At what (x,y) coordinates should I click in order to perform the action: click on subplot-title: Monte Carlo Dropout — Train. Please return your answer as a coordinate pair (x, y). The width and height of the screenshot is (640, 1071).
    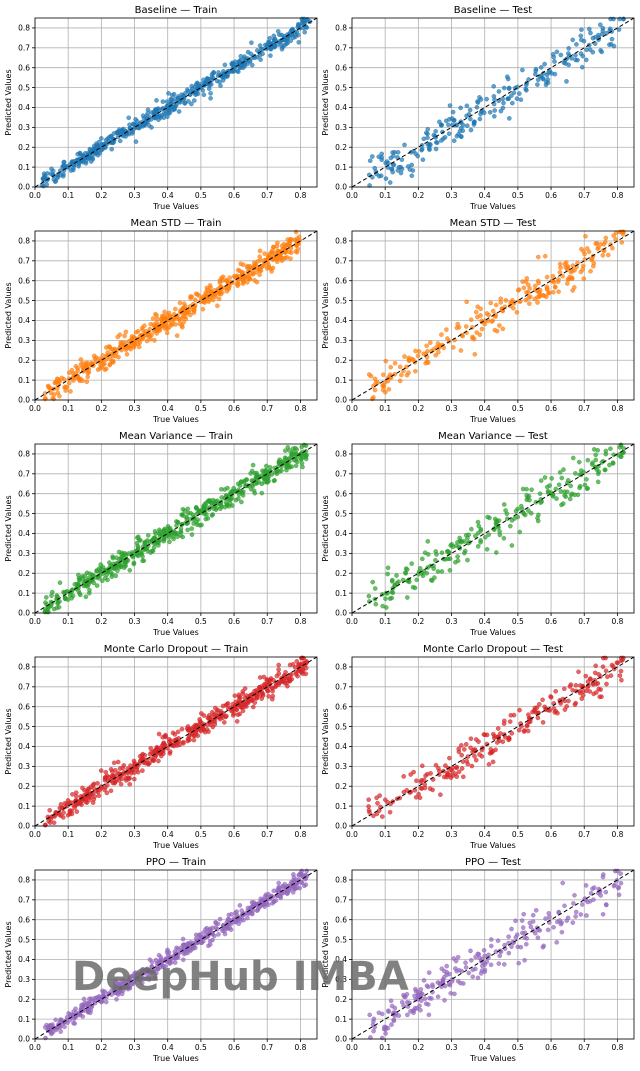
    Looking at the image, I should click on (176, 649).